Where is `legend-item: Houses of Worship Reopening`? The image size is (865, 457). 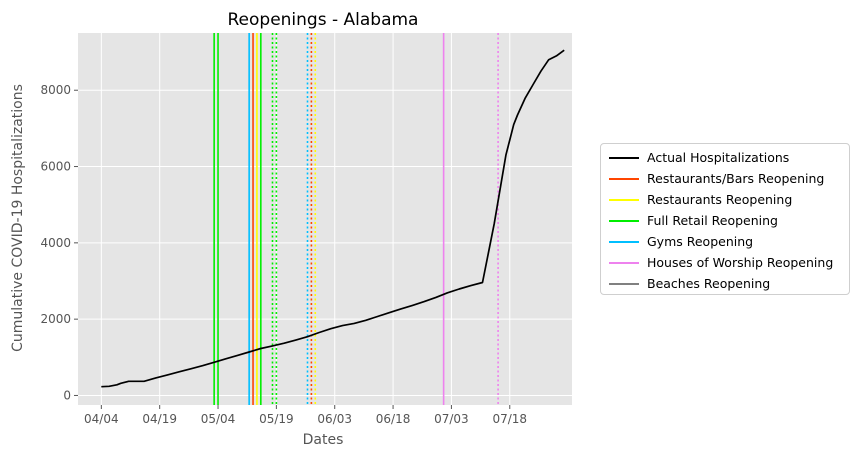 legend-item: Houses of Worship Reopening is located at coordinates (725, 262).